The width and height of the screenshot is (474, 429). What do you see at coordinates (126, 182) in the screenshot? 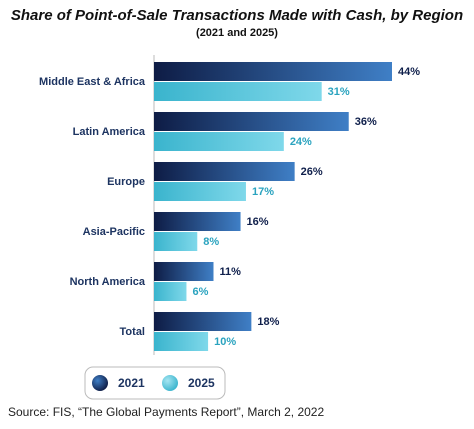
I see `category-label: Europe` at bounding box center [126, 182].